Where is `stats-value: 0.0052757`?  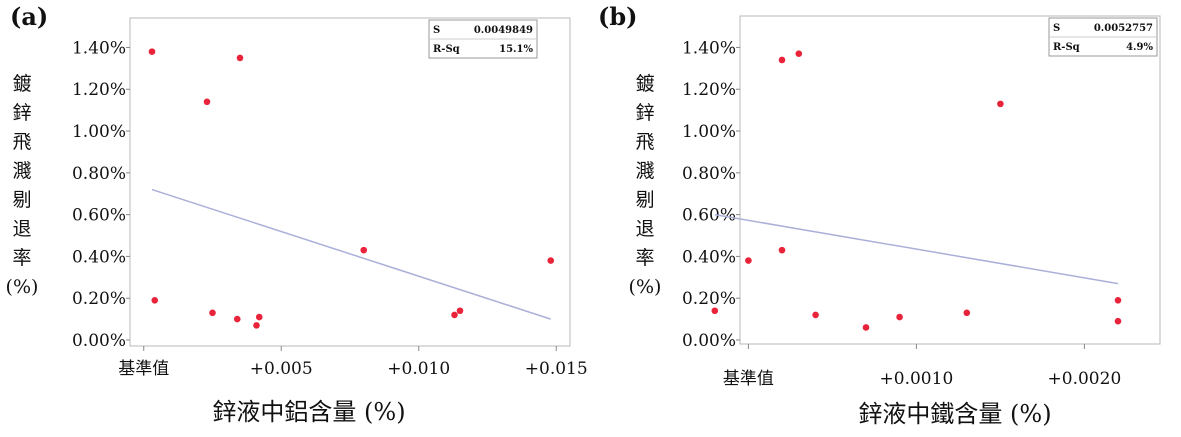 stats-value: 0.0052757 is located at coordinates (1123, 28).